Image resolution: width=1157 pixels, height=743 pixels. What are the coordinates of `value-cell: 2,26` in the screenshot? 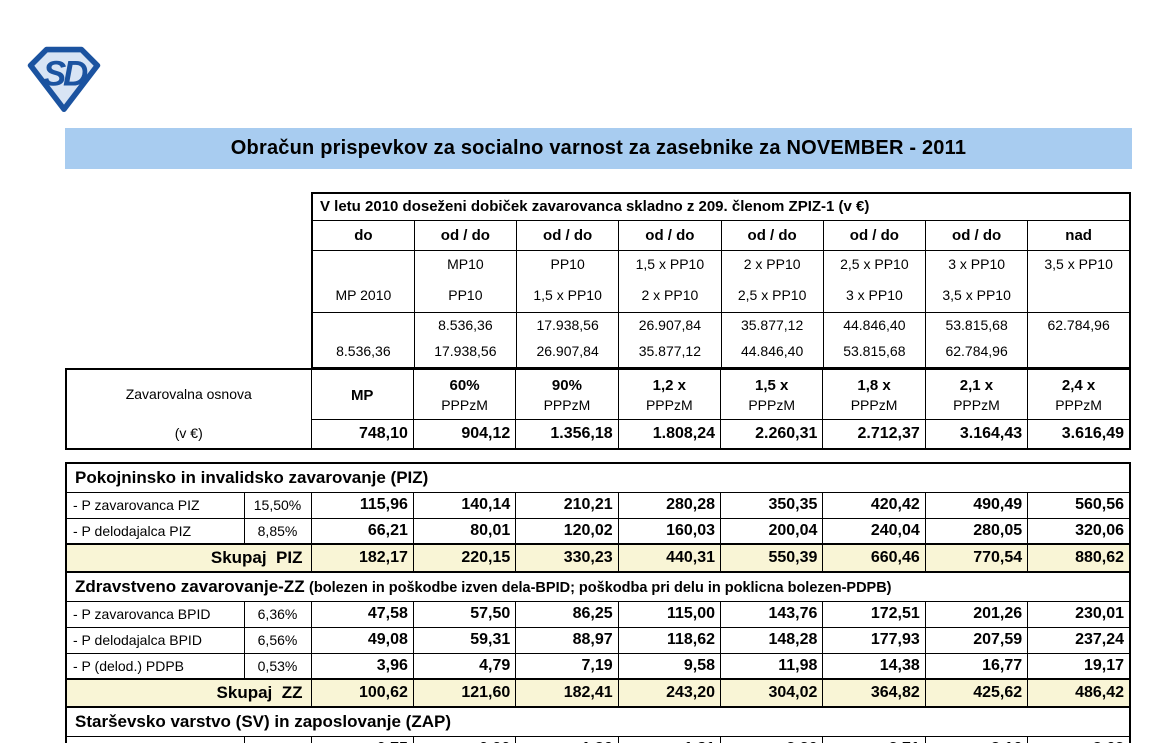 It's located at (771, 739).